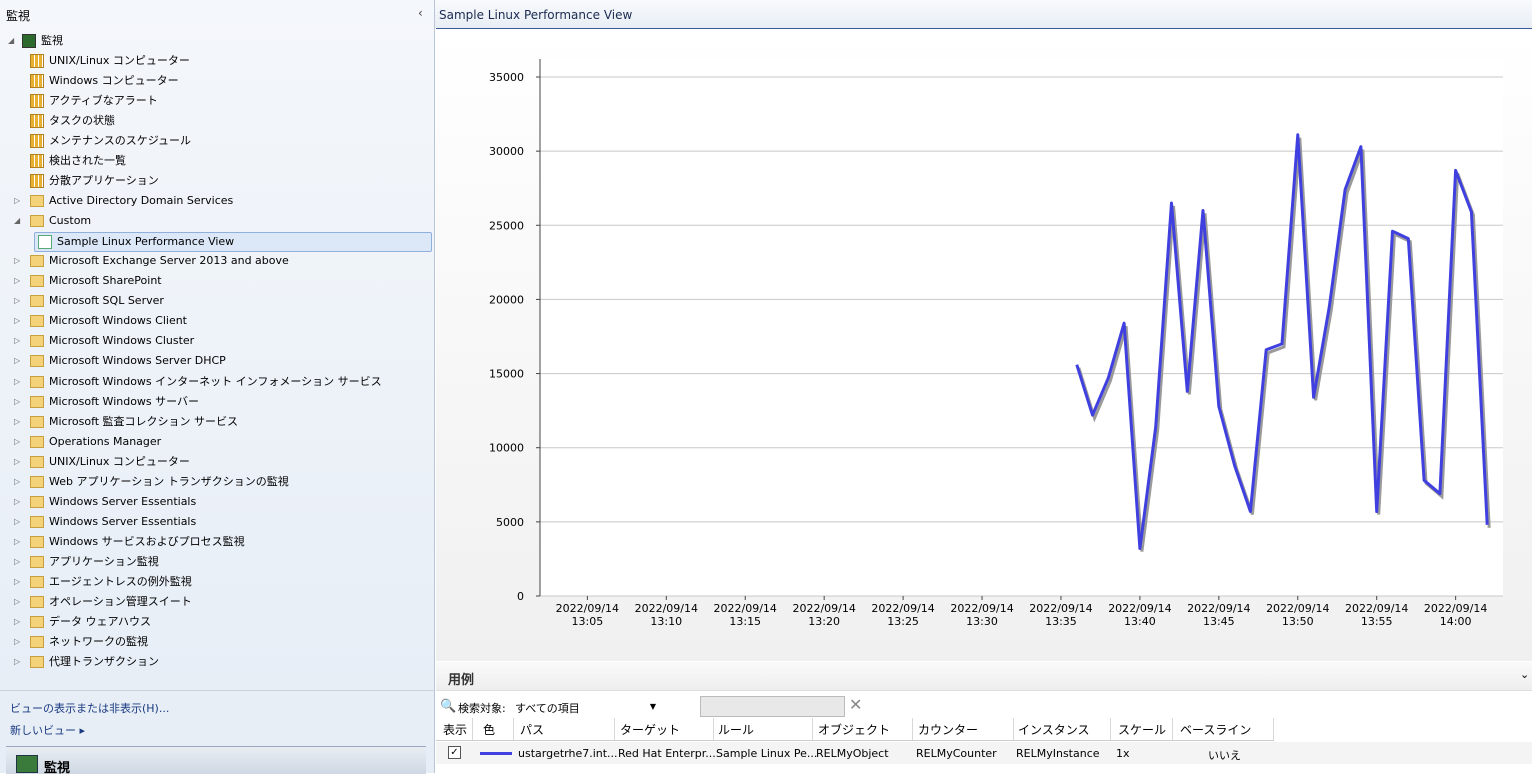 The image size is (1532, 776). Describe the element at coordinates (215, 101) in the screenshot. I see `tree-item: アクティブなアラート` at that location.